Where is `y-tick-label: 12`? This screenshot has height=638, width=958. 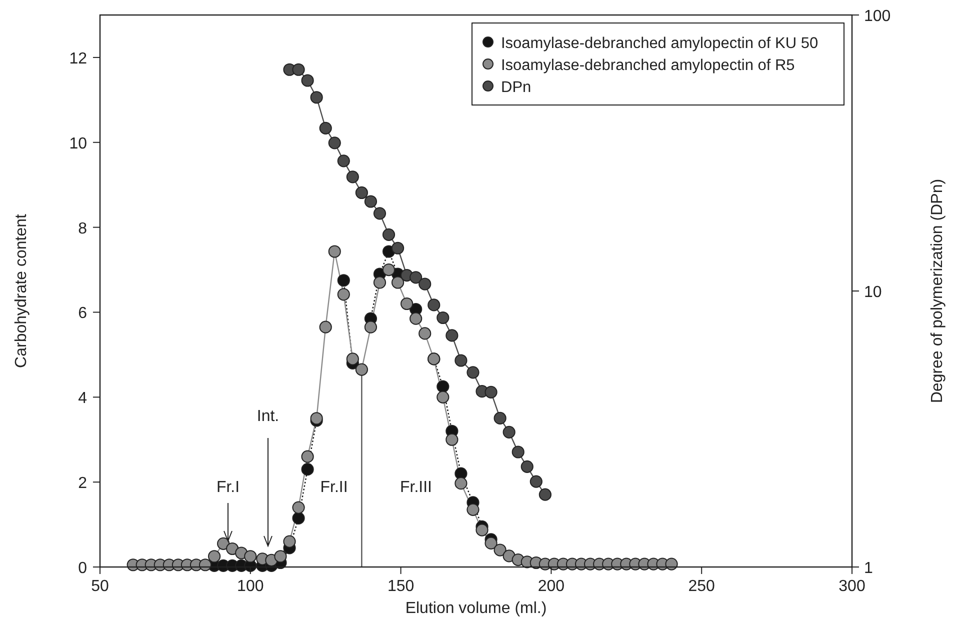
y-tick-label: 12 is located at coordinates (78, 59).